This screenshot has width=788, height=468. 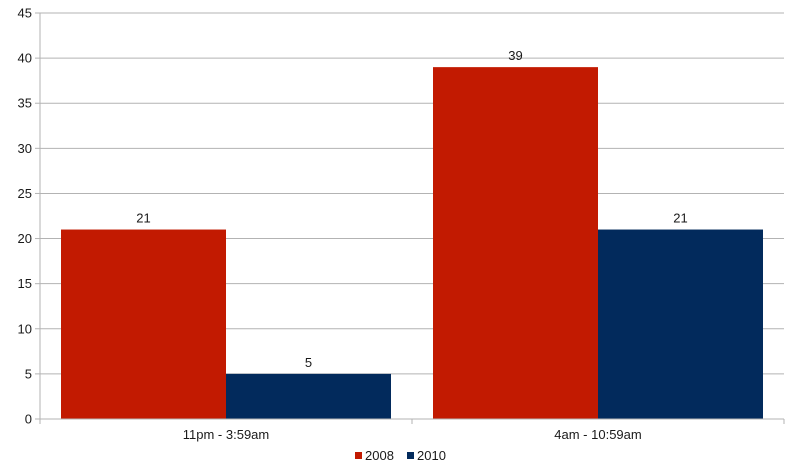 I want to click on y-tick-label: 15, so click(x=25, y=283).